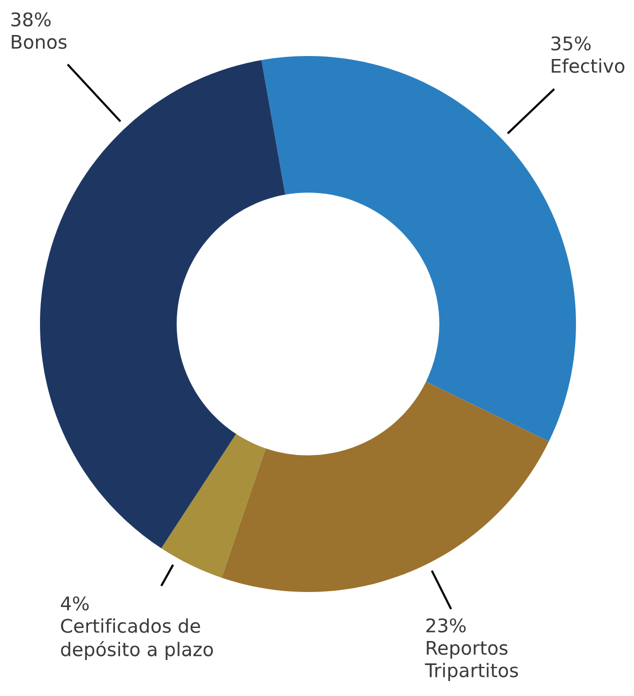 The image size is (634, 696). Describe the element at coordinates (571, 43) in the screenshot. I see `data-label: 35%` at that location.